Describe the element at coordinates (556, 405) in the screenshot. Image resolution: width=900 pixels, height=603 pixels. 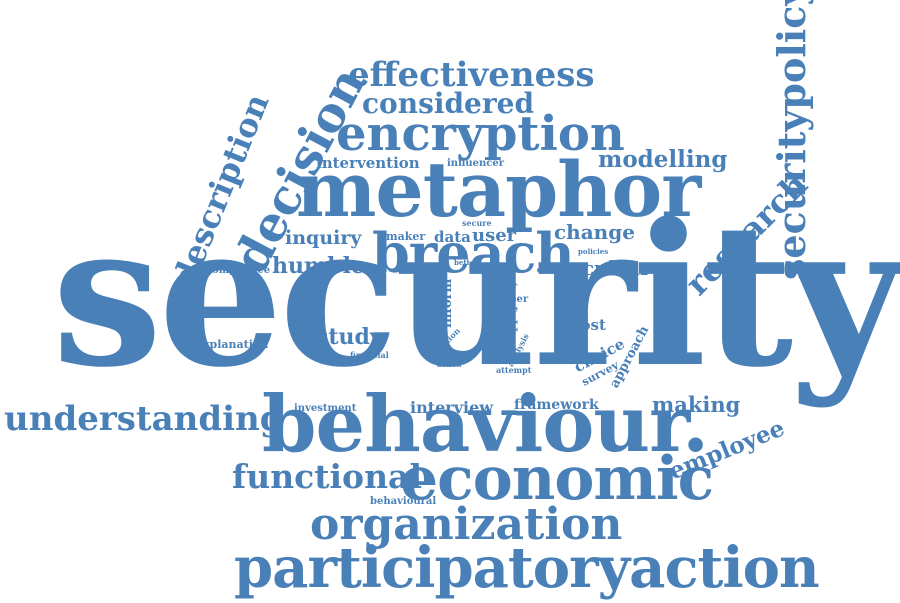
I see `word-framework: framework` at that location.